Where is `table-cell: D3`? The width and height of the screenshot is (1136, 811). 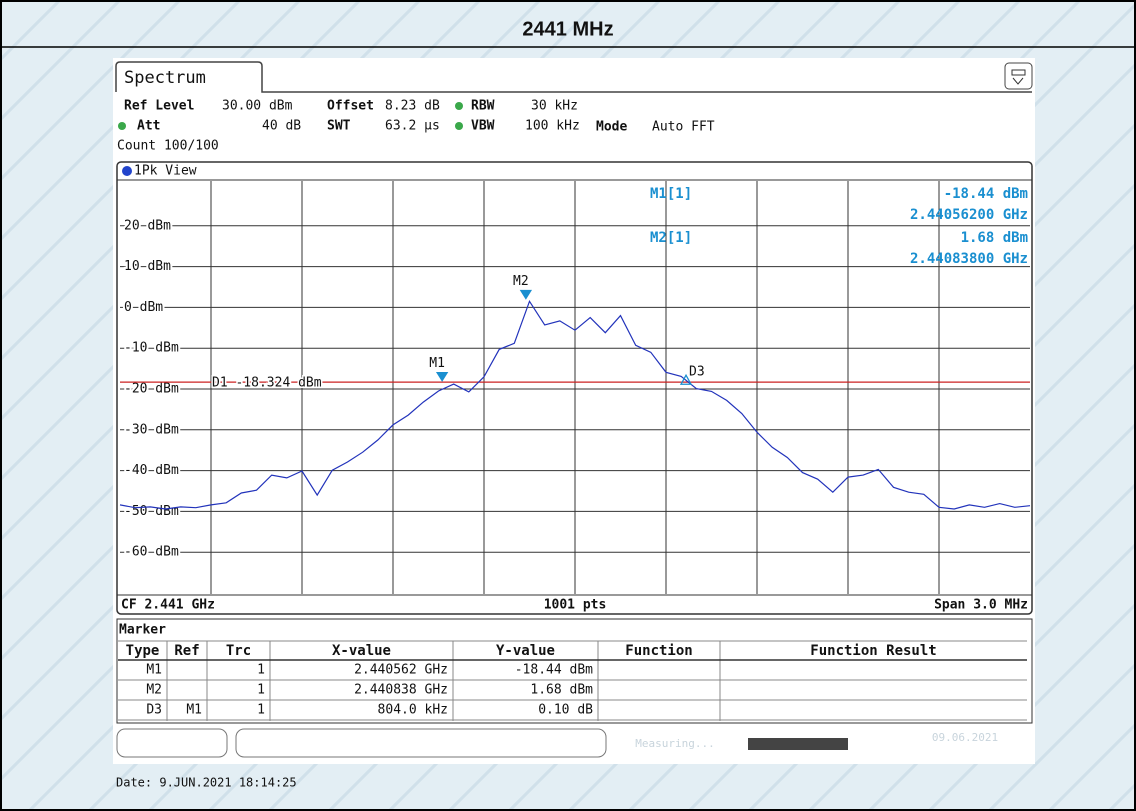
table-cell: D3 is located at coordinates (154, 710).